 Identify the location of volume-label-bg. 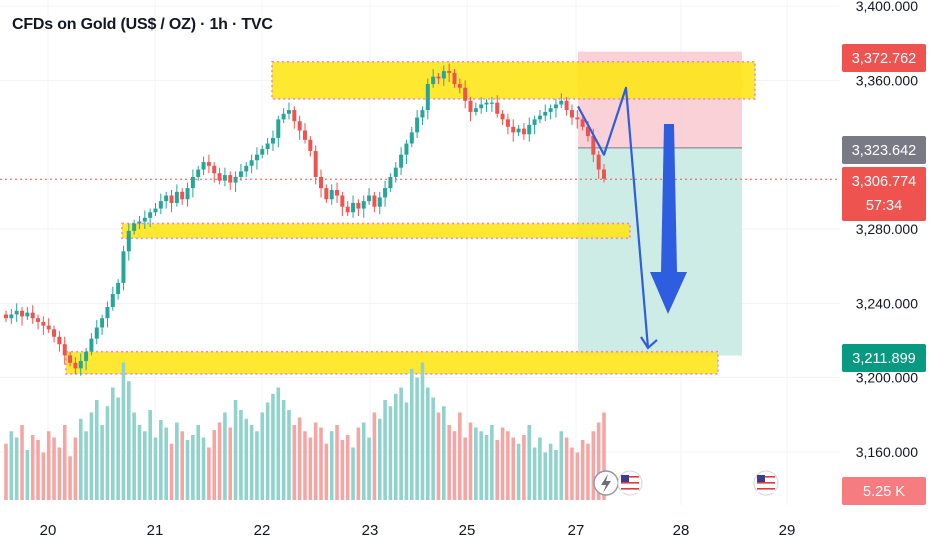
(884, 491).